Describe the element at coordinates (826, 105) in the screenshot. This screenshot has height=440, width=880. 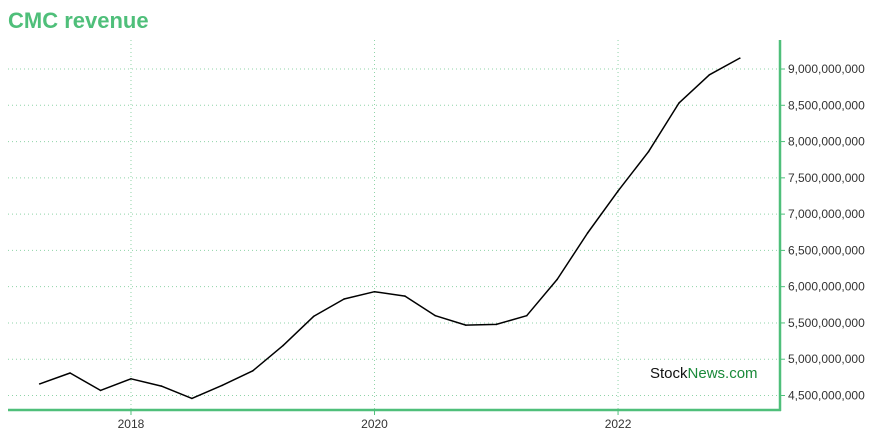
I see `y-tick-label: 8,500,000,000` at that location.